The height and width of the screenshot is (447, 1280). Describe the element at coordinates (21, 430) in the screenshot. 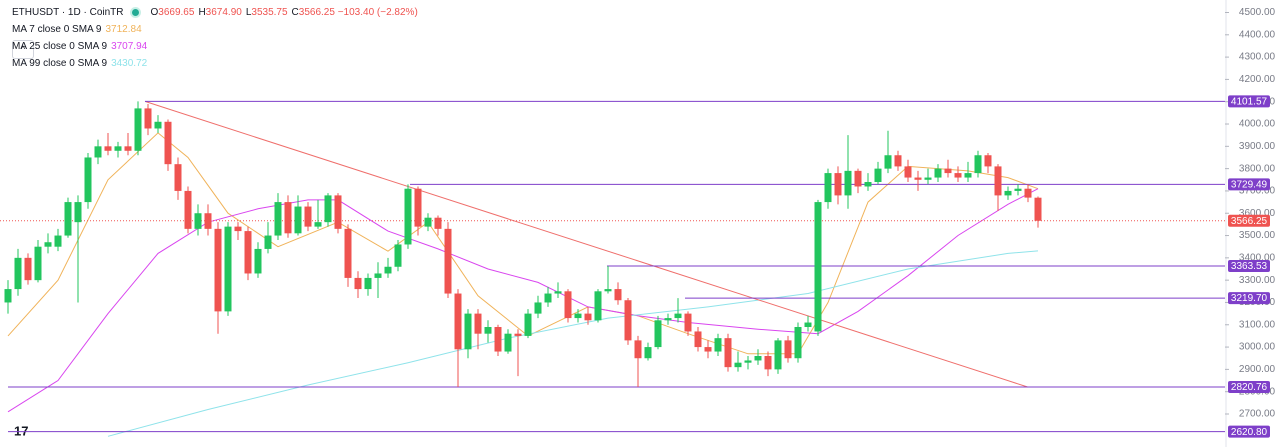

I see `tv-logo: 17` at that location.